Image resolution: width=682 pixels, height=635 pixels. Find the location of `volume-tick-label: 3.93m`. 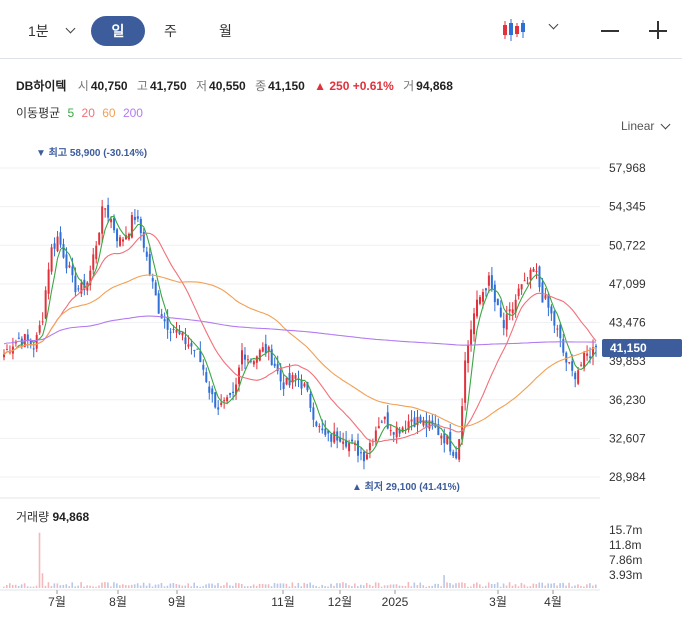

volume-tick-label: 3.93m is located at coordinates (625, 575).